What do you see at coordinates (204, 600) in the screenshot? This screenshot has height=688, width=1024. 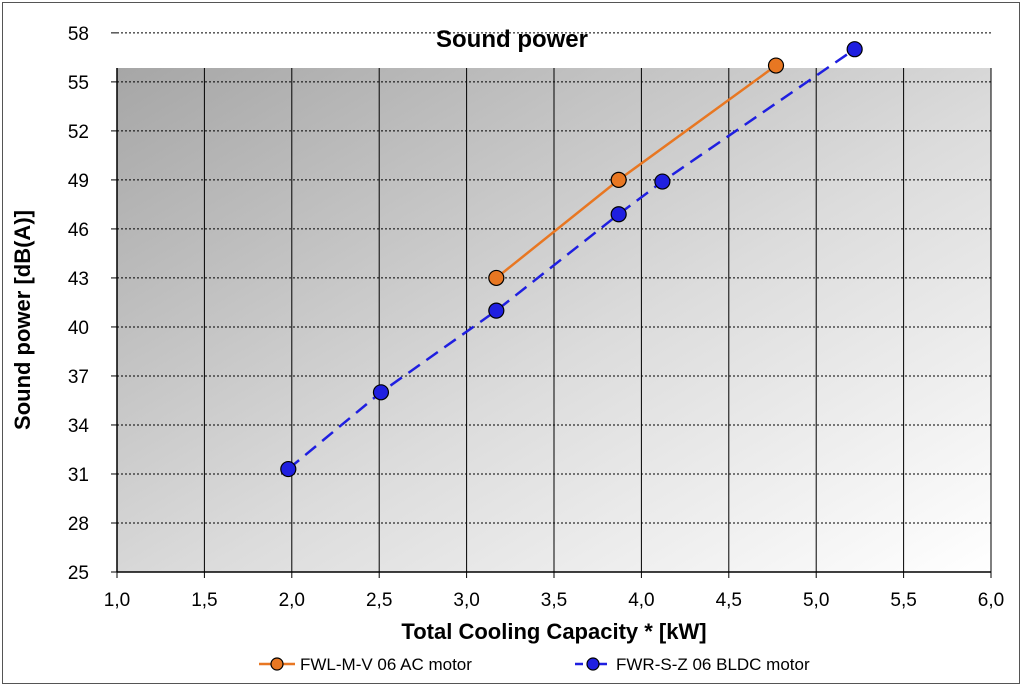 I see `x-tick-label: 1,5` at bounding box center [204, 600].